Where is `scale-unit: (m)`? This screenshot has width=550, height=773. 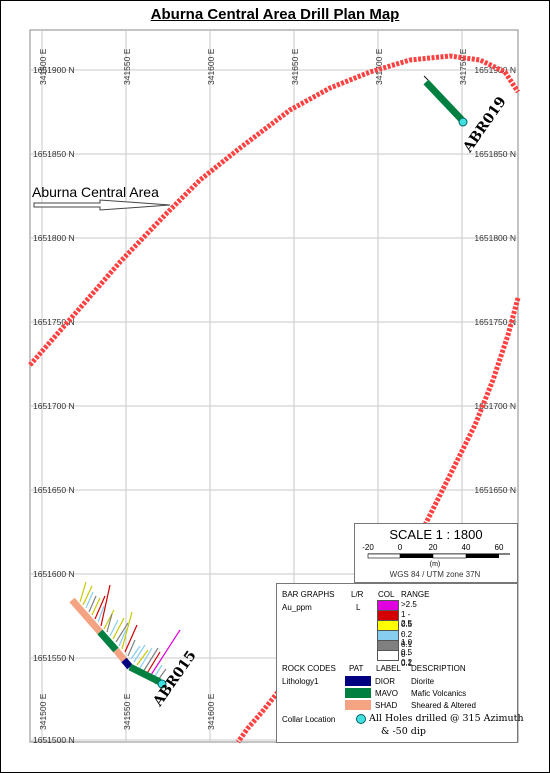 scale-unit: (m) is located at coordinates (435, 564).